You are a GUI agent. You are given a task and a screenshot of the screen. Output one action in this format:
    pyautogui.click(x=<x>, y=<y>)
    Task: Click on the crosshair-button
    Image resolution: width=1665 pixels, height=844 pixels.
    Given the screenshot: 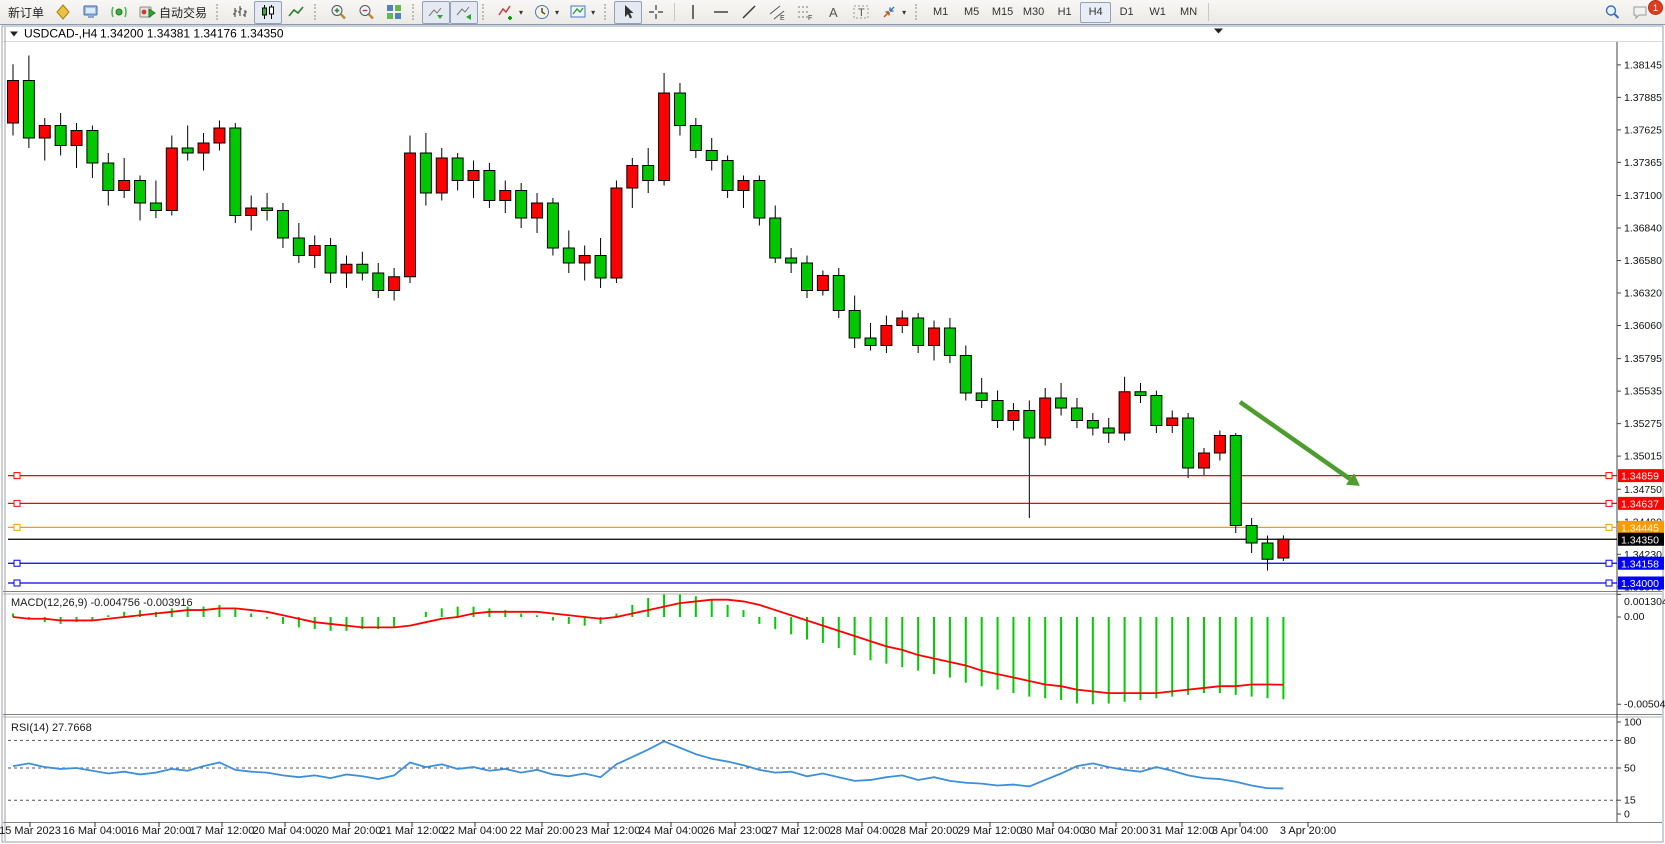 What is the action you would take?
    pyautogui.click(x=656, y=12)
    